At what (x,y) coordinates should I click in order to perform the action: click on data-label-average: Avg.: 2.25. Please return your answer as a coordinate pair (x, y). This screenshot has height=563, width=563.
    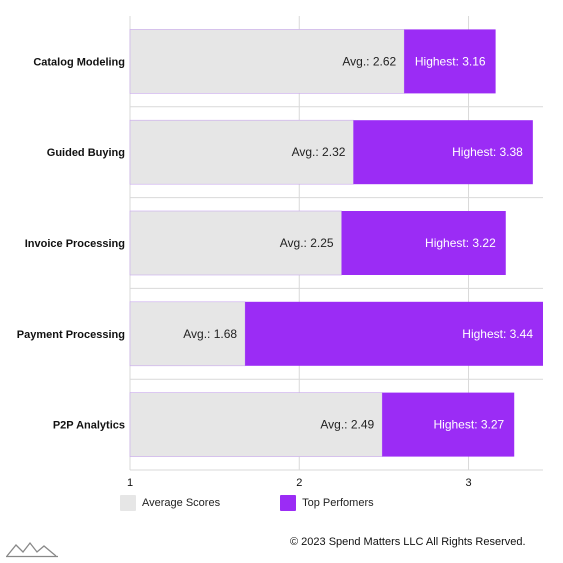
    Looking at the image, I should click on (307, 243).